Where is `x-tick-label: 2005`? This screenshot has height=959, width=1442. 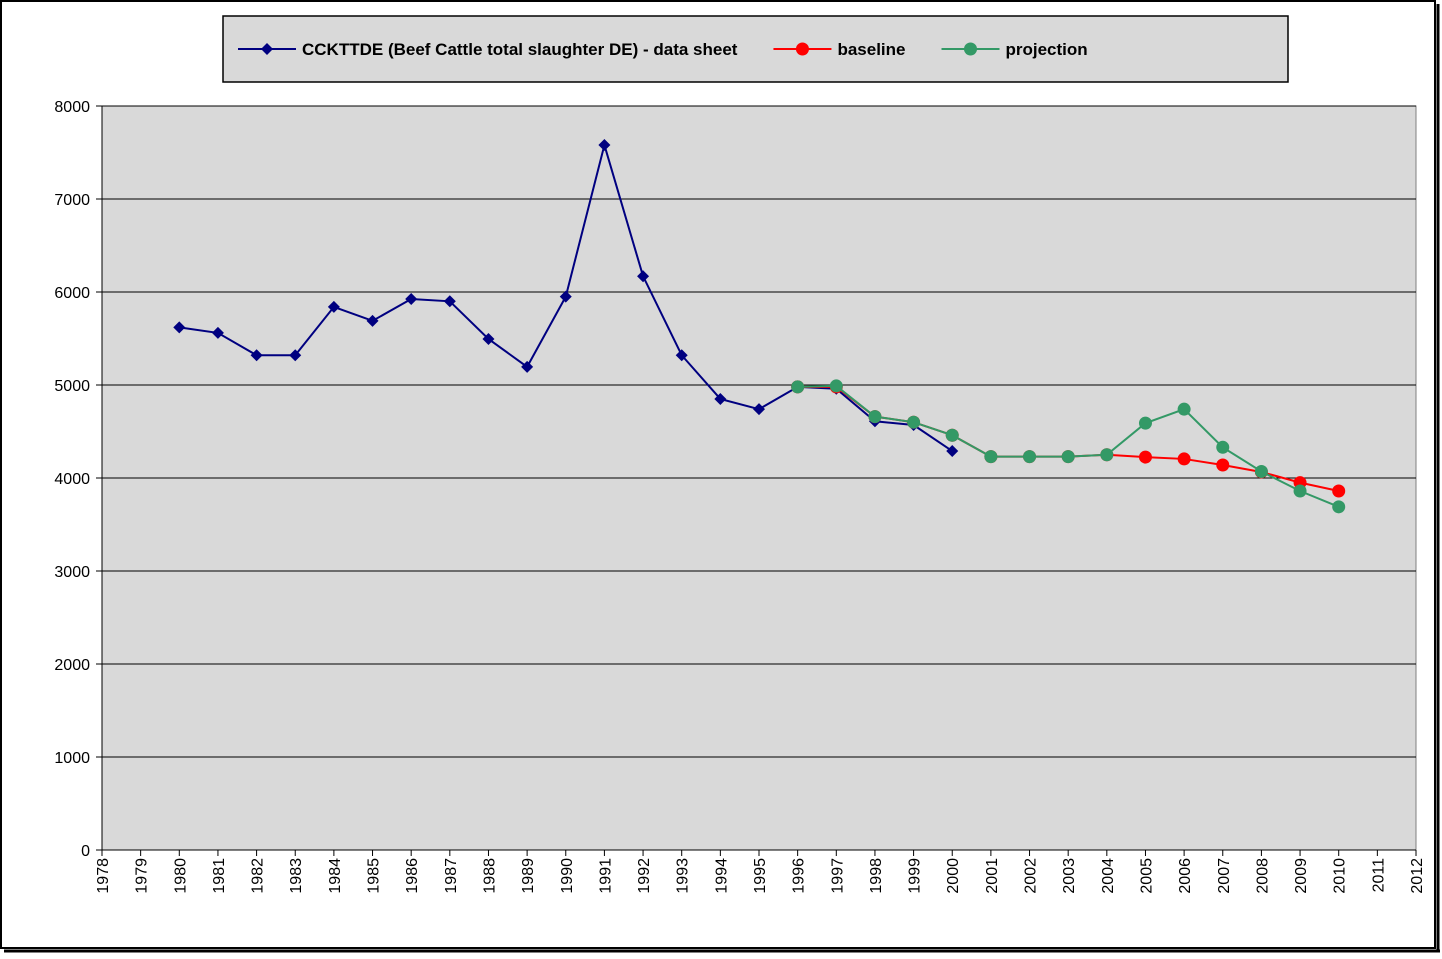
x-tick-label: 2005 is located at coordinates (1146, 876).